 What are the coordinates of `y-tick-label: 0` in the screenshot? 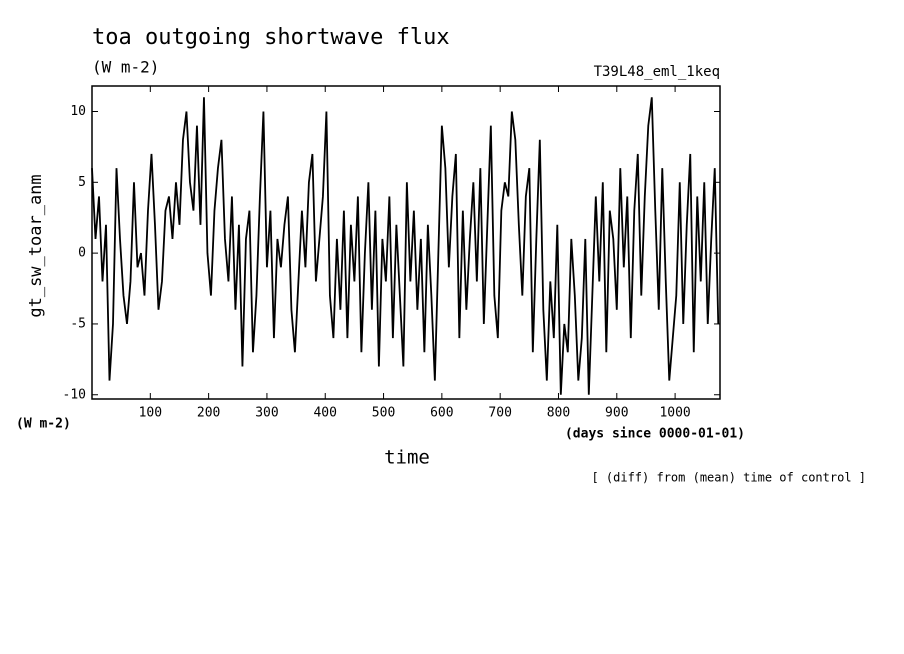 It's located at (82, 253).